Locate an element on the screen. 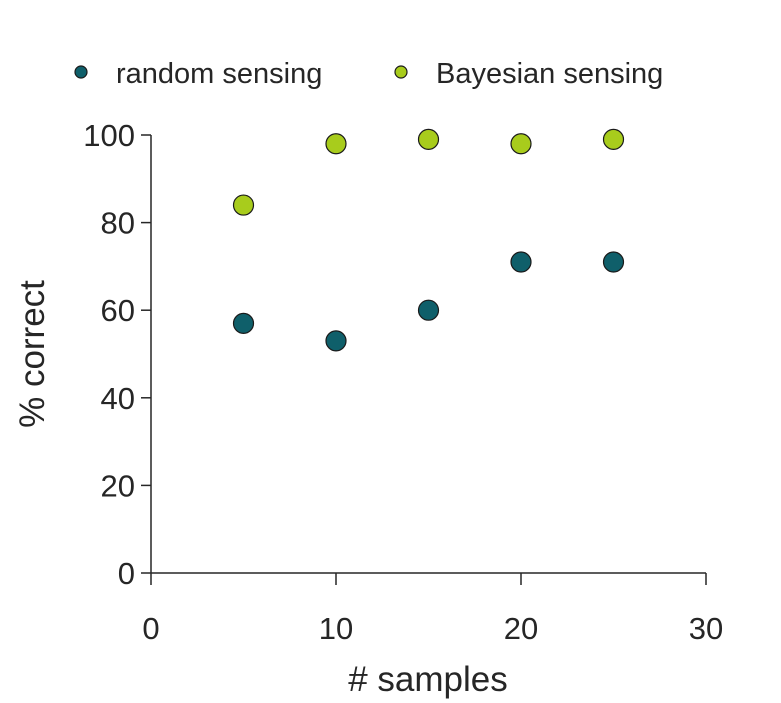 The image size is (781, 703). legend-label-random-sensing: random sensing is located at coordinates (219, 74).